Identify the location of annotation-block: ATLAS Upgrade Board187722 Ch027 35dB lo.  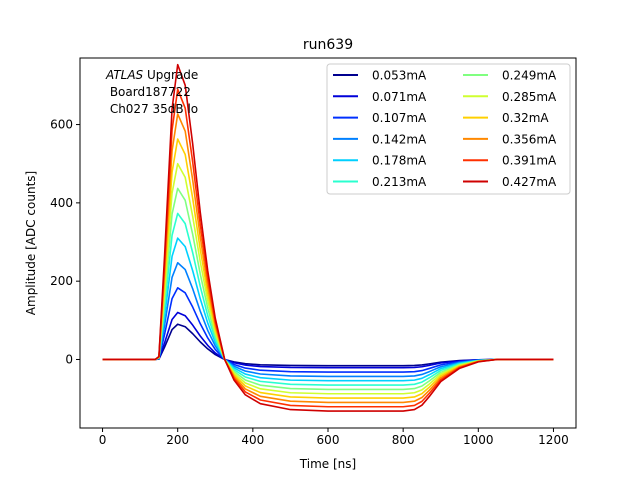
(151, 92).